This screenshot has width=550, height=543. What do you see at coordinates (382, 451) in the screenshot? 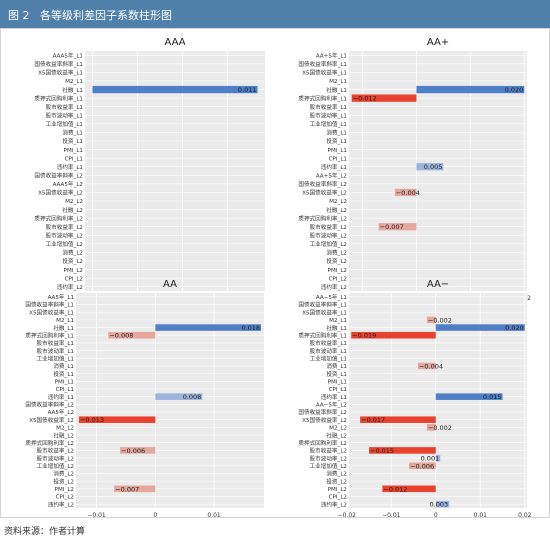
I see `data-label: −0.015` at bounding box center [382, 451].